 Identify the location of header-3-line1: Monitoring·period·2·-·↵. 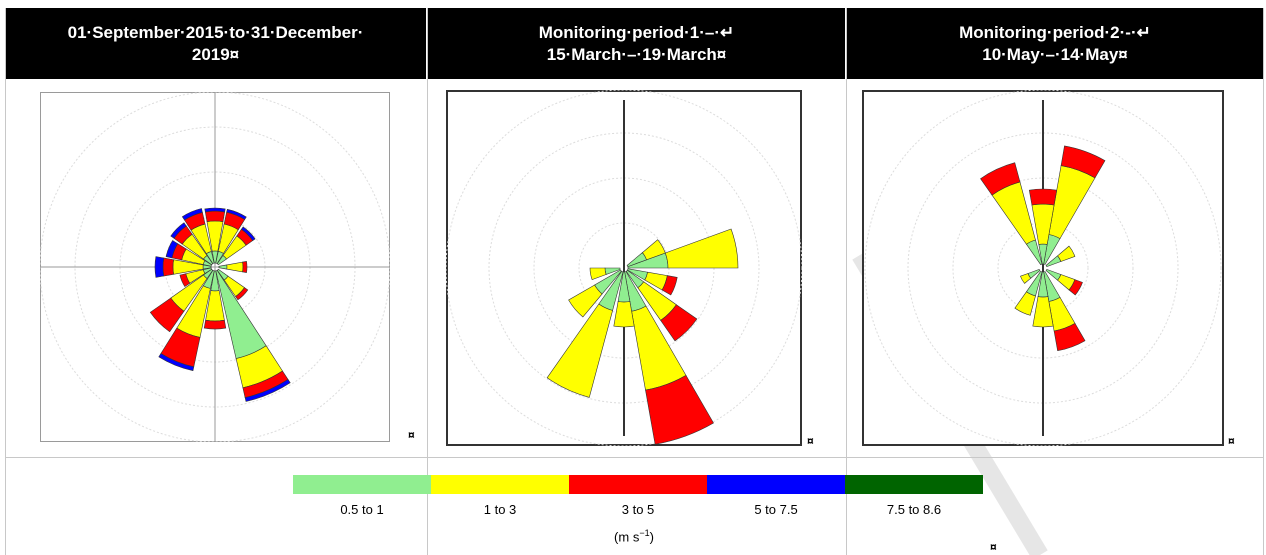
(1055, 32).